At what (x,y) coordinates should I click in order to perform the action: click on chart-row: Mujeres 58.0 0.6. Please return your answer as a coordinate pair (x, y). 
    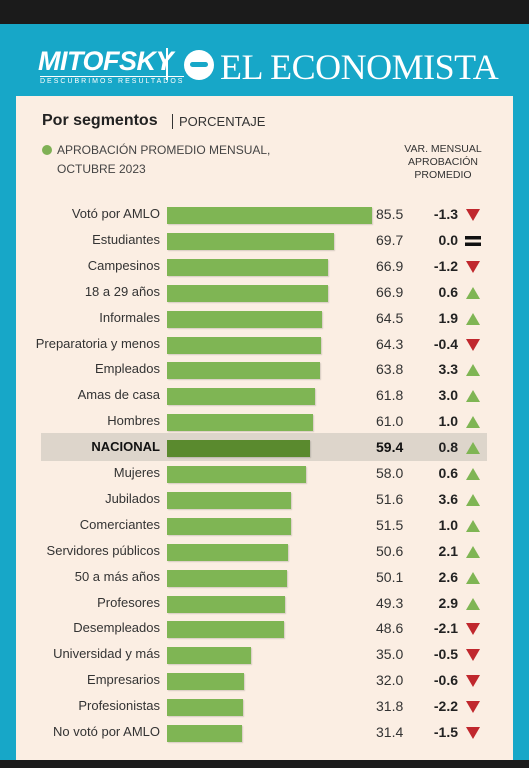
    Looking at the image, I should click on (264, 474).